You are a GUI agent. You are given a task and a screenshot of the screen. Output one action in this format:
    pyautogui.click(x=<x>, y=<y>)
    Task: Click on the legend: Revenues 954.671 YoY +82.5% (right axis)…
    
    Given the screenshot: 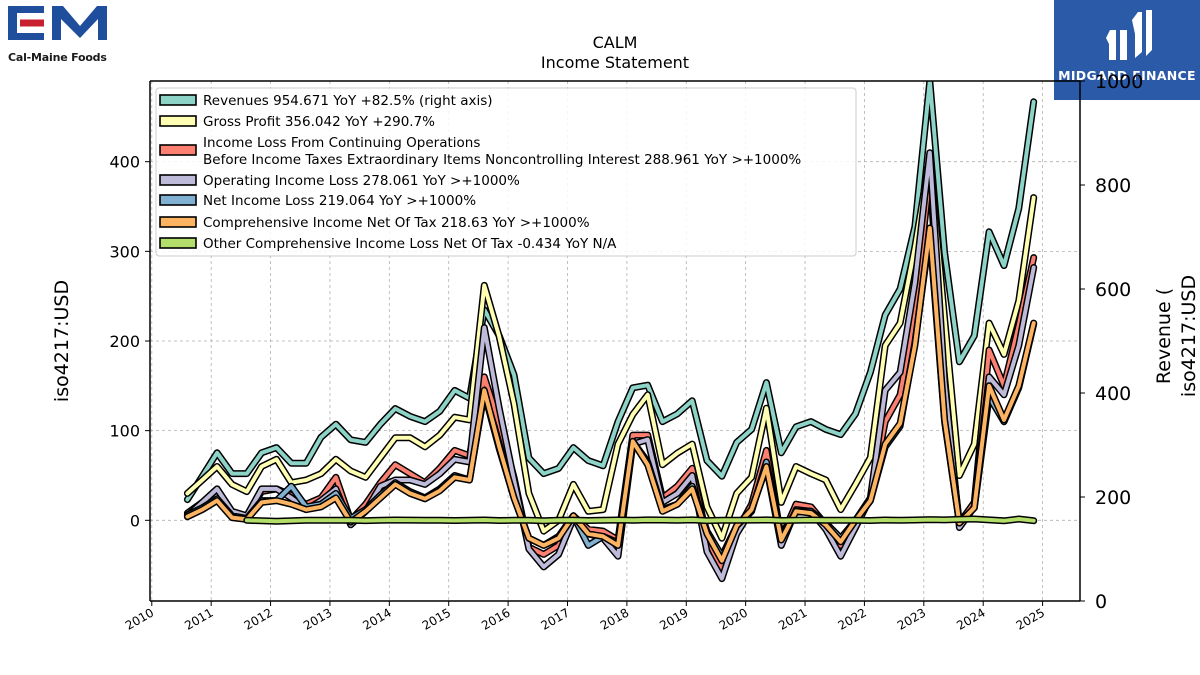 What is the action you would take?
    pyautogui.click(x=506, y=172)
    